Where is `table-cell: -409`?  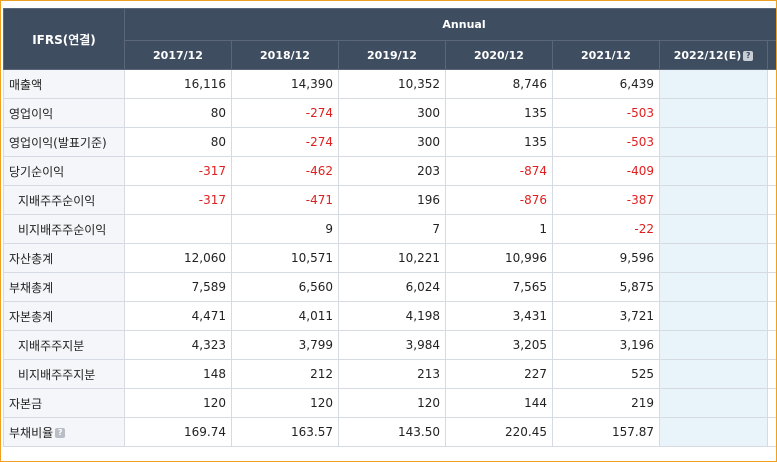 table-cell: -409 is located at coordinates (606, 171).